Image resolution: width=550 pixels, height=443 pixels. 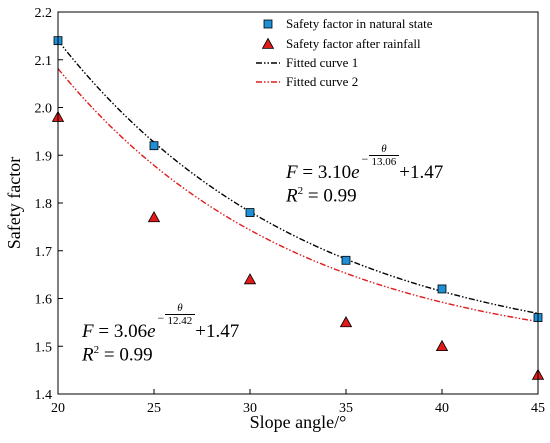 I want to click on y-tick-label: 2.2, so click(x=44, y=13).